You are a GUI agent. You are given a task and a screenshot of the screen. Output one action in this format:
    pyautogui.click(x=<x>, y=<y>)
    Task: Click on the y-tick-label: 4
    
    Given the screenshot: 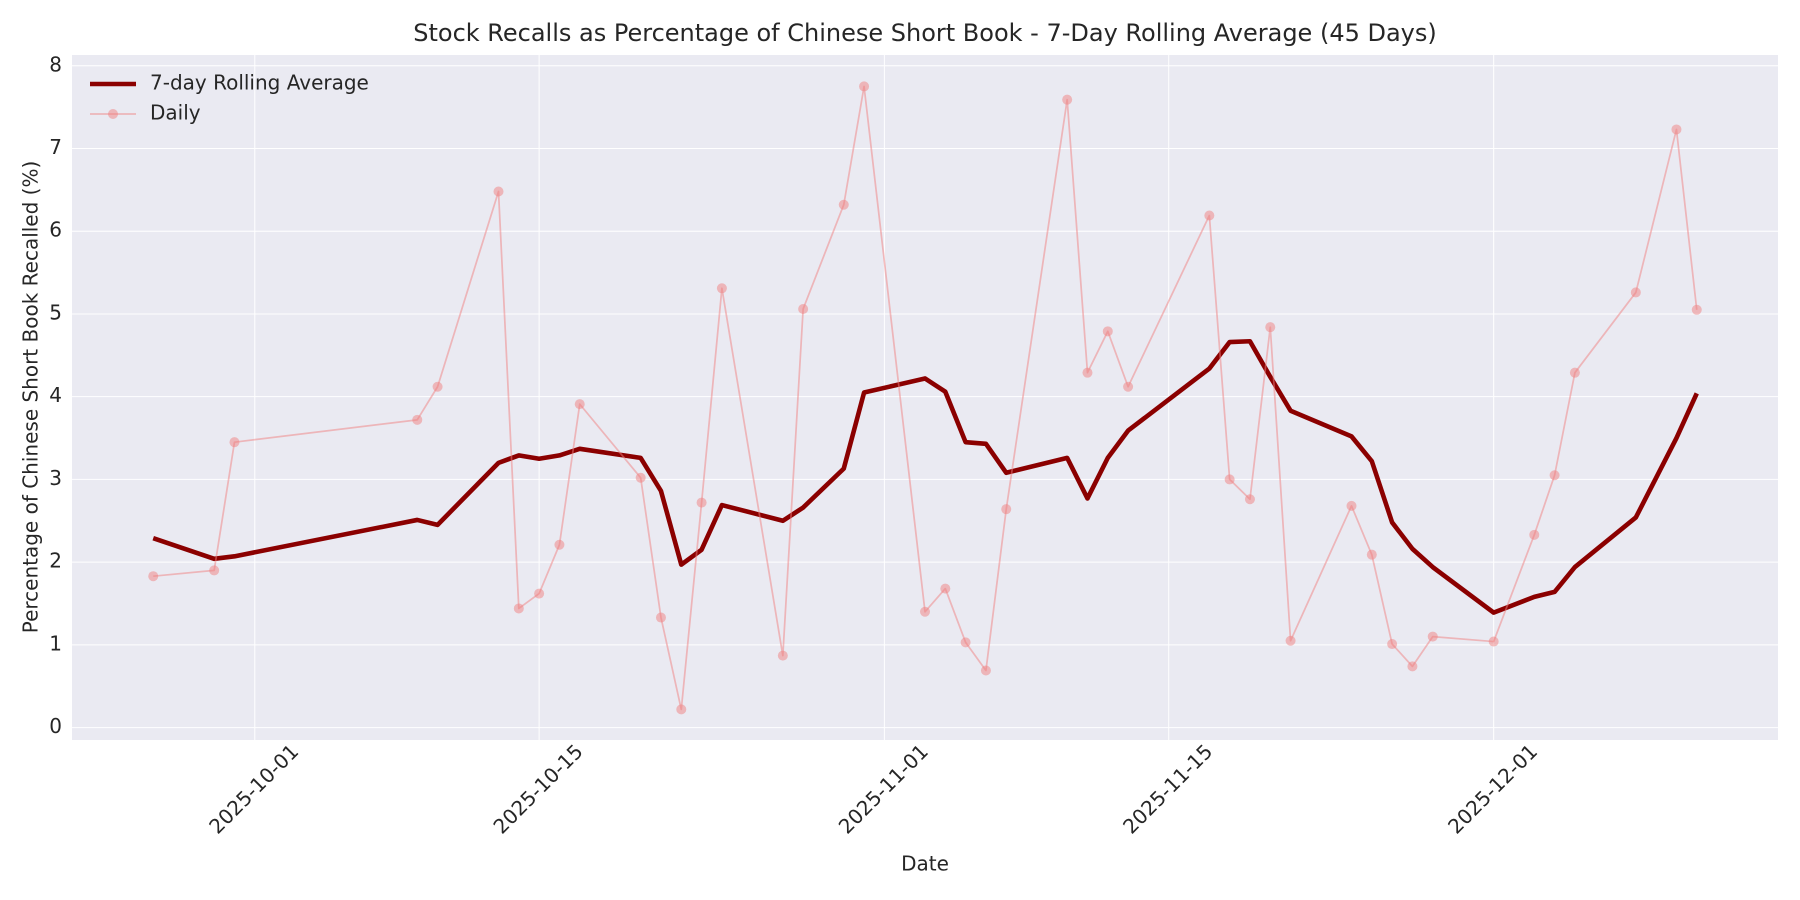 What is the action you would take?
    pyautogui.click(x=55, y=395)
    